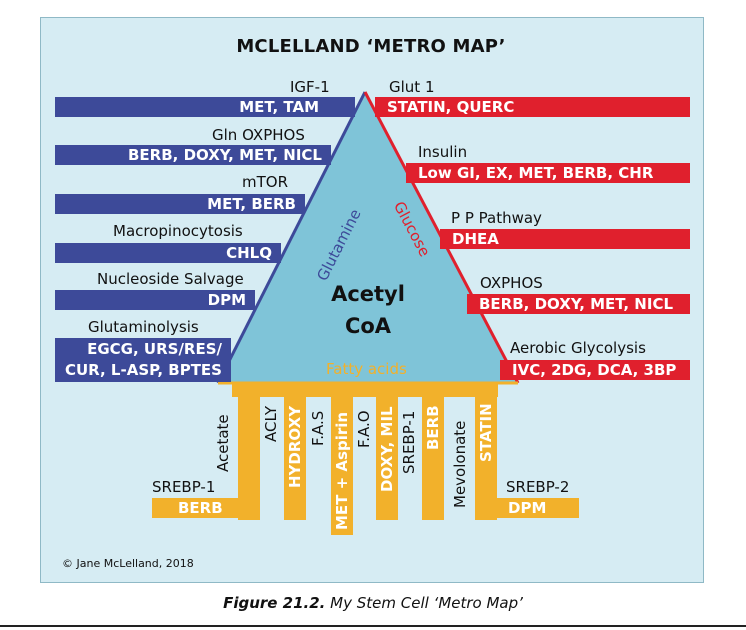  What do you see at coordinates (433, 427) in the screenshot?
I see `column-drugs-berb: BERB` at bounding box center [433, 427].